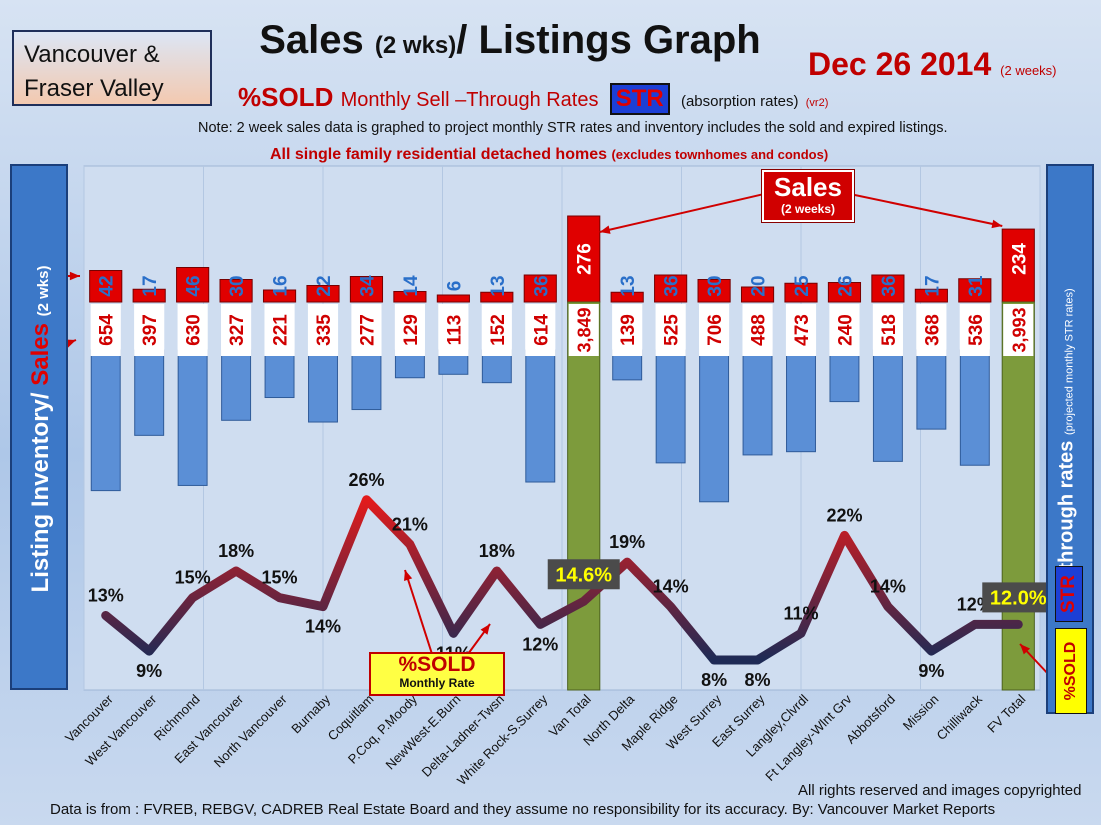 This screenshot has width=1101, height=825. Describe the element at coordinates (194, 330) in the screenshot. I see `inventory-value-label: 630` at that location.